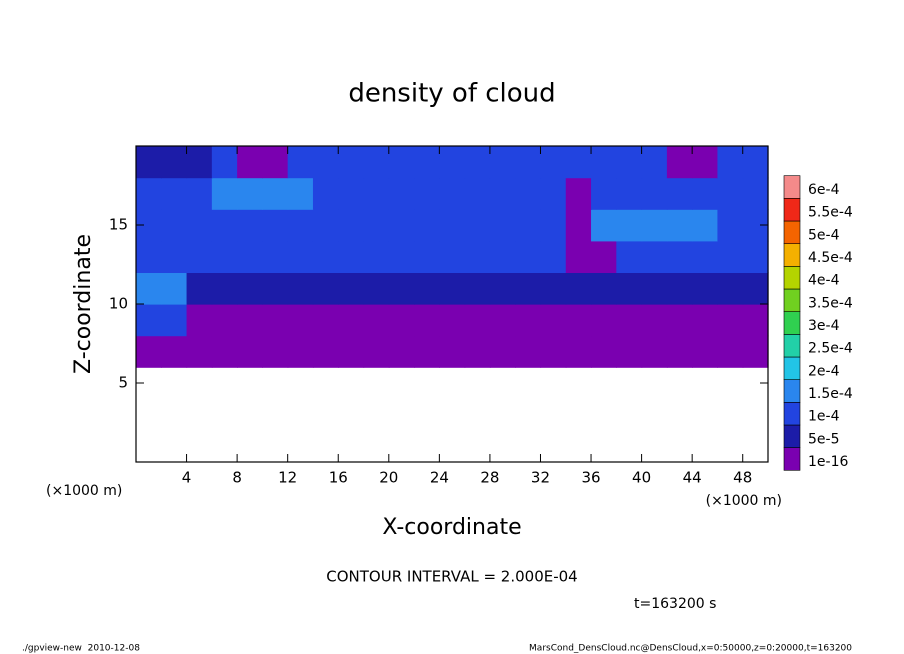  What do you see at coordinates (828, 462) in the screenshot?
I see `colorbar-label: 1e-16` at bounding box center [828, 462].